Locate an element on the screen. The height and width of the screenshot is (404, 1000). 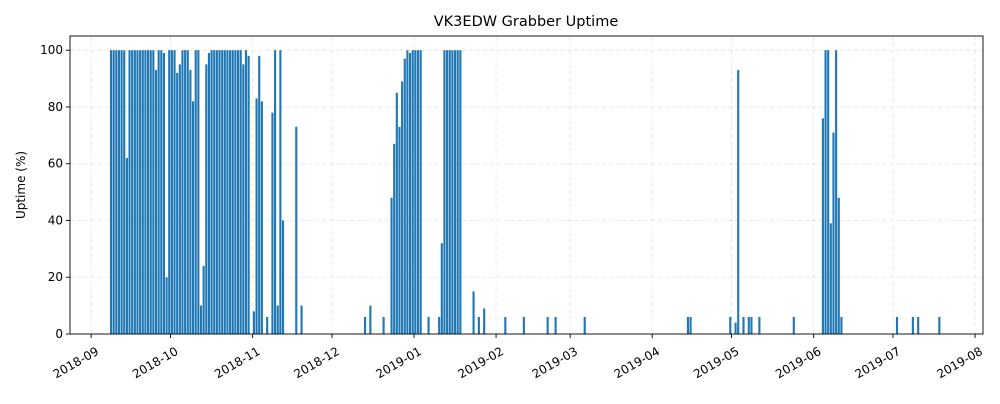
x-tick-label: 2019-02 is located at coordinates (481, 362).